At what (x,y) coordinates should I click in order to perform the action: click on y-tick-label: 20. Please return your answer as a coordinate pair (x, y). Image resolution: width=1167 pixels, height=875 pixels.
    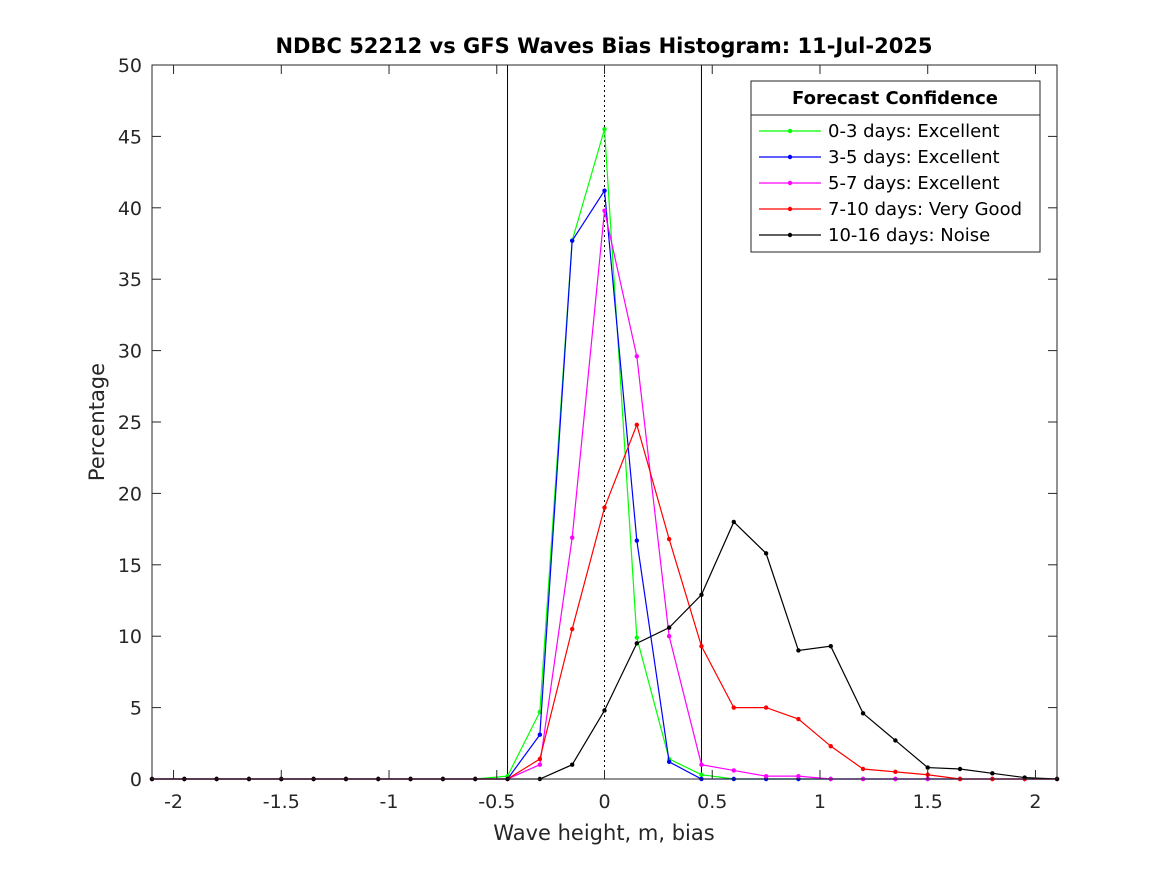
    Looking at the image, I should click on (130, 494).